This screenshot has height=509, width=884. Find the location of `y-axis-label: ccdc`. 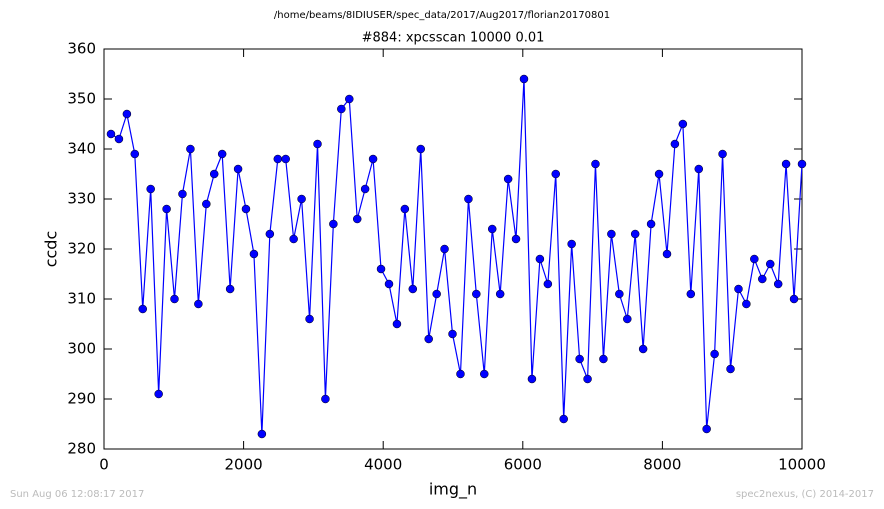

y-axis-label: ccdc is located at coordinates (51, 249).